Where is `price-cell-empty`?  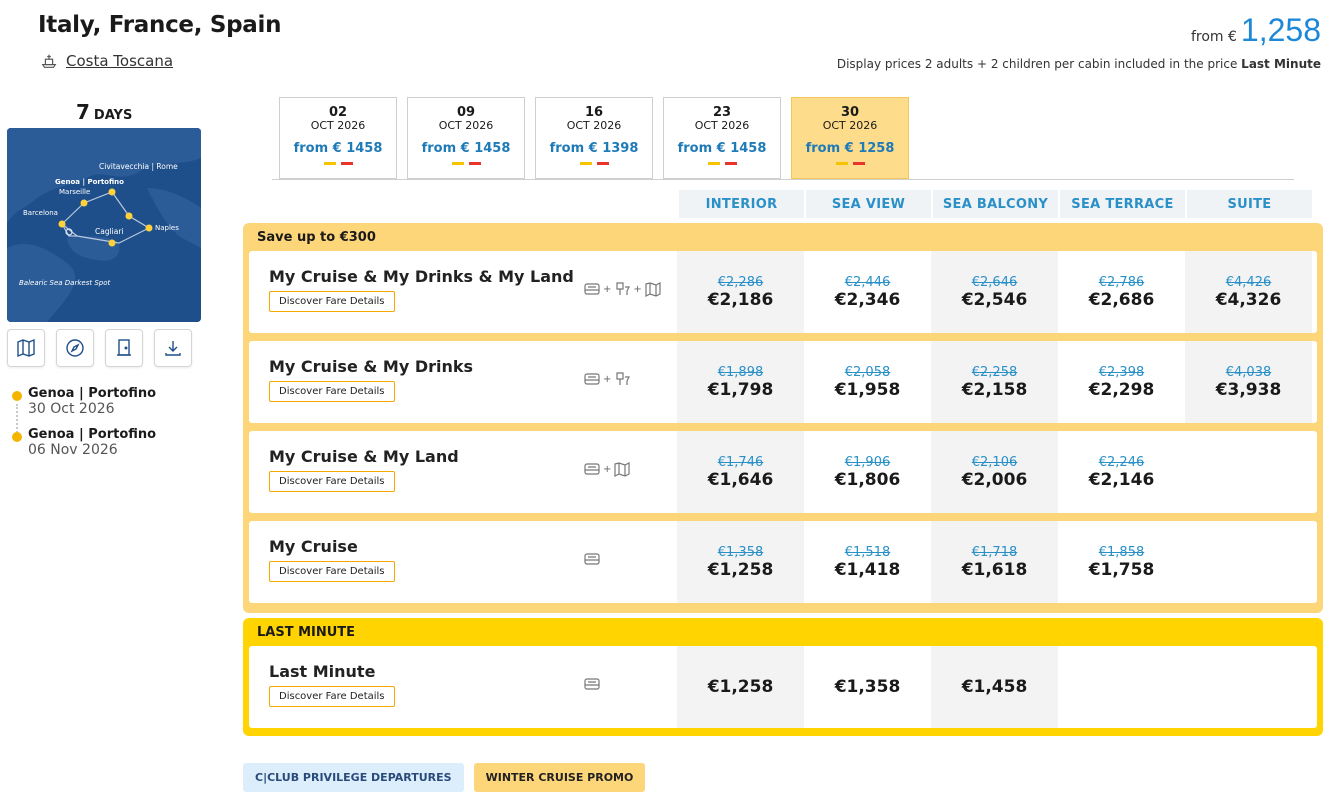 price-cell-empty is located at coordinates (1248, 687).